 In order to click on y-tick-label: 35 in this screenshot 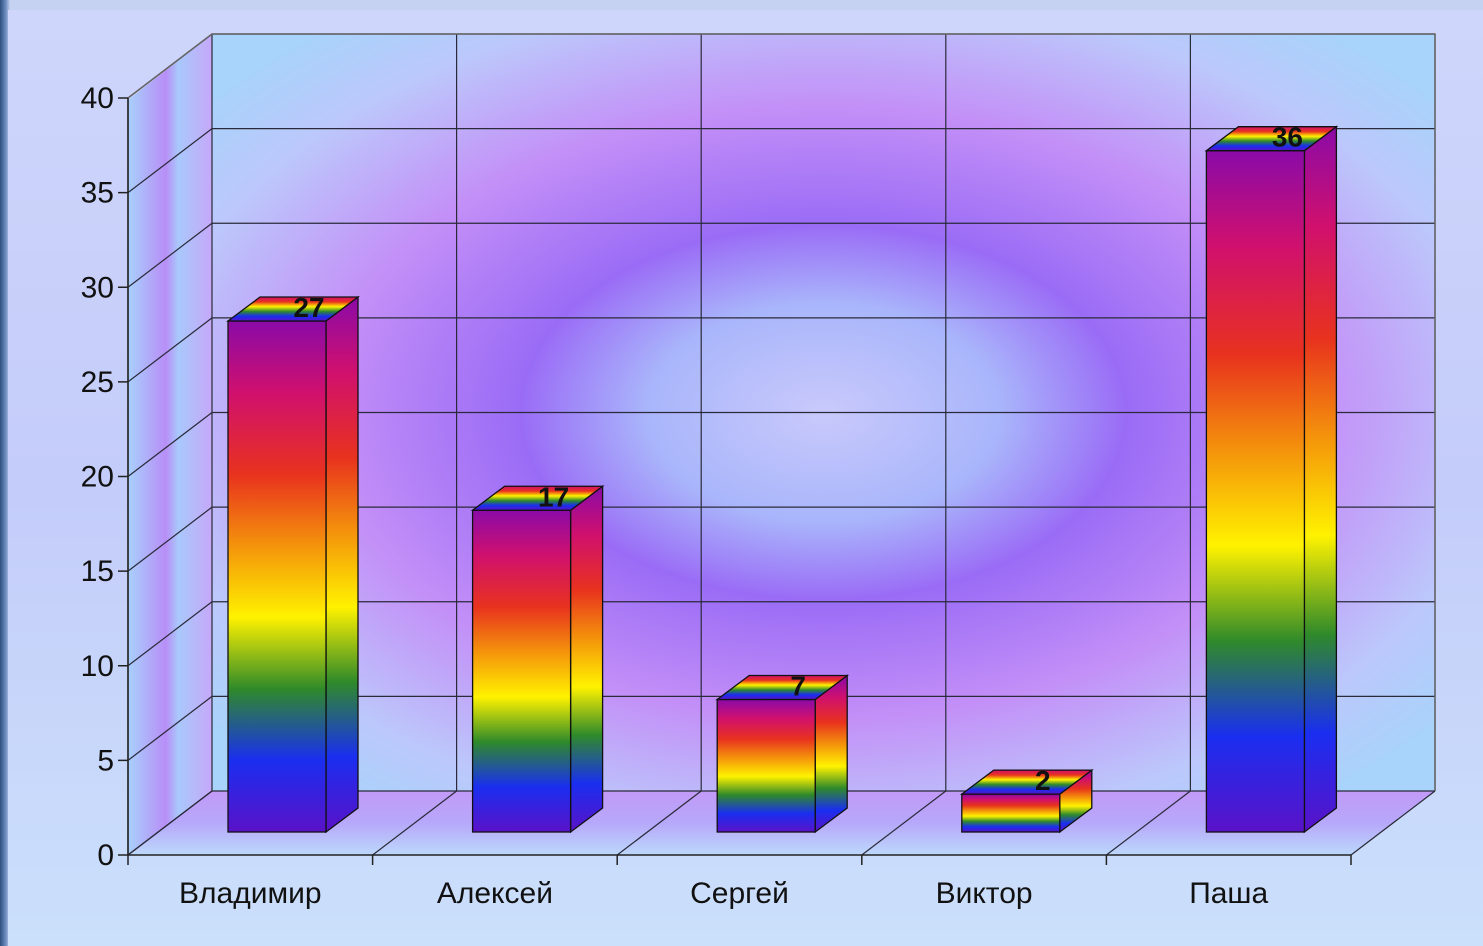, I will do `click(97, 193)`.